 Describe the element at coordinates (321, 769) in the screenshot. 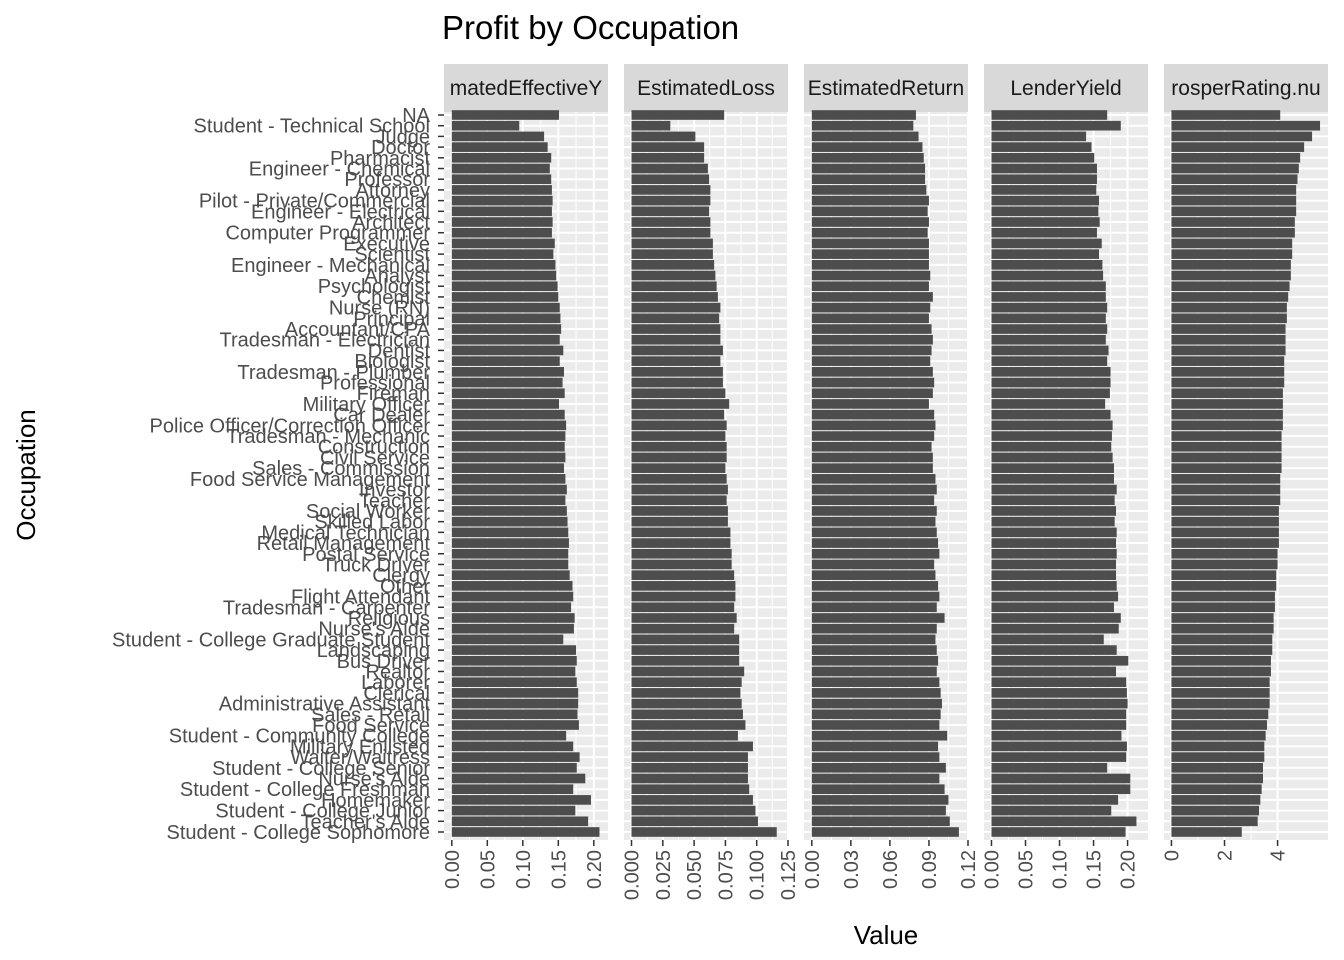

I see `y-category-label: Student - College Senior` at that location.